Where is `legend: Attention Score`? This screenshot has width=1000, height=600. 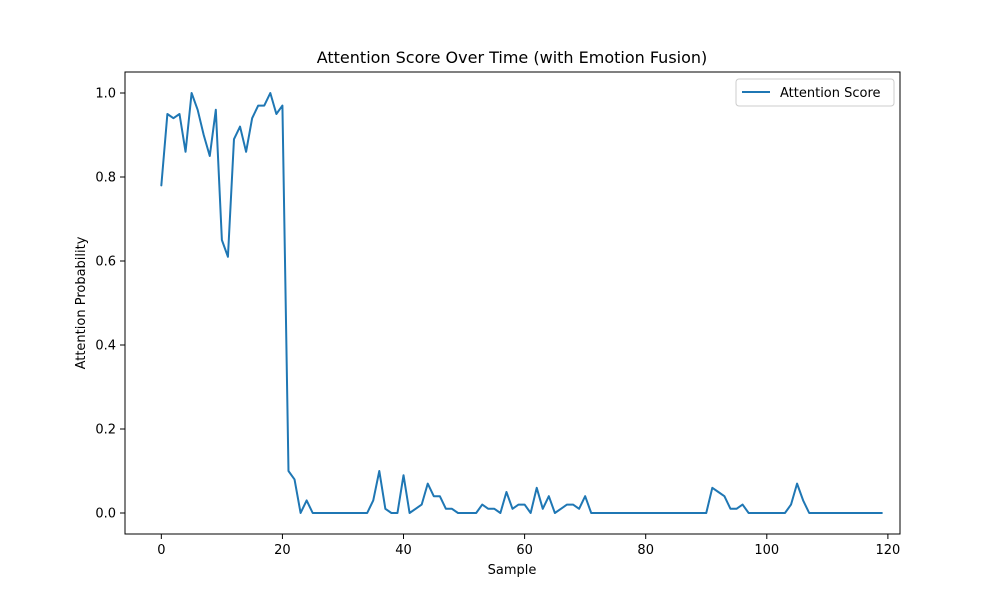
legend: Attention Score is located at coordinates (815, 92).